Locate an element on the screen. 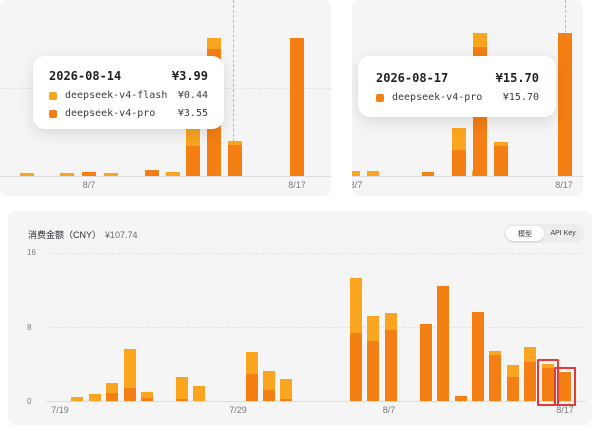  legend-swatch-flash is located at coordinates (53, 95).